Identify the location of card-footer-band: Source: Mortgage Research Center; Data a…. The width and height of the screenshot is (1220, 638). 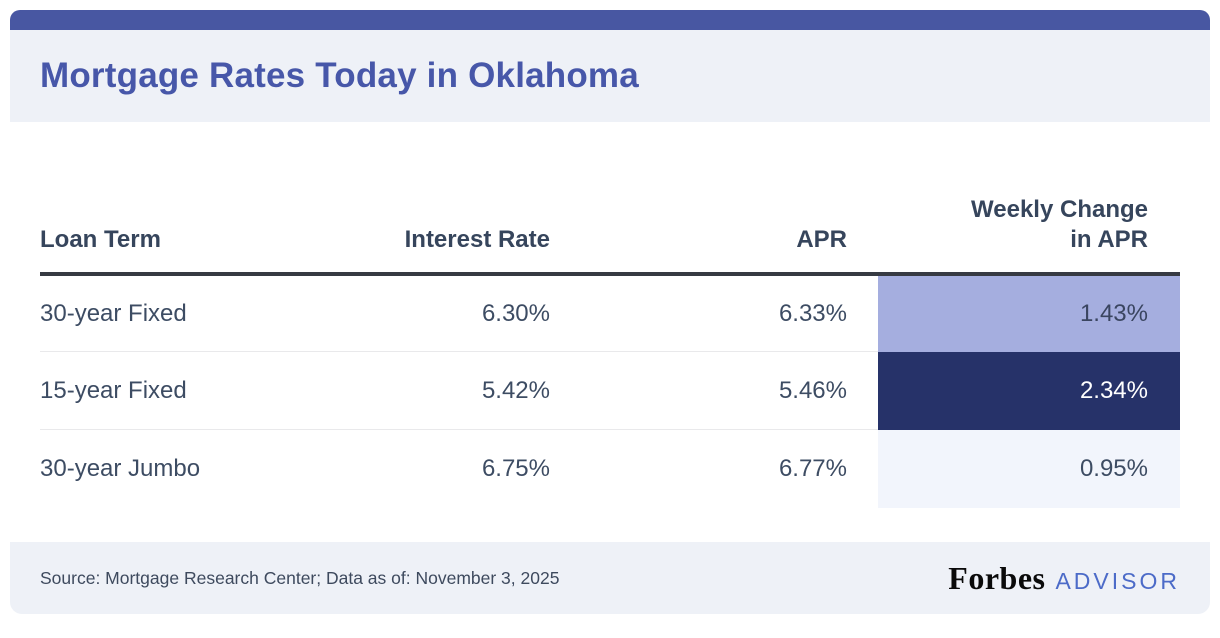
(610, 578).